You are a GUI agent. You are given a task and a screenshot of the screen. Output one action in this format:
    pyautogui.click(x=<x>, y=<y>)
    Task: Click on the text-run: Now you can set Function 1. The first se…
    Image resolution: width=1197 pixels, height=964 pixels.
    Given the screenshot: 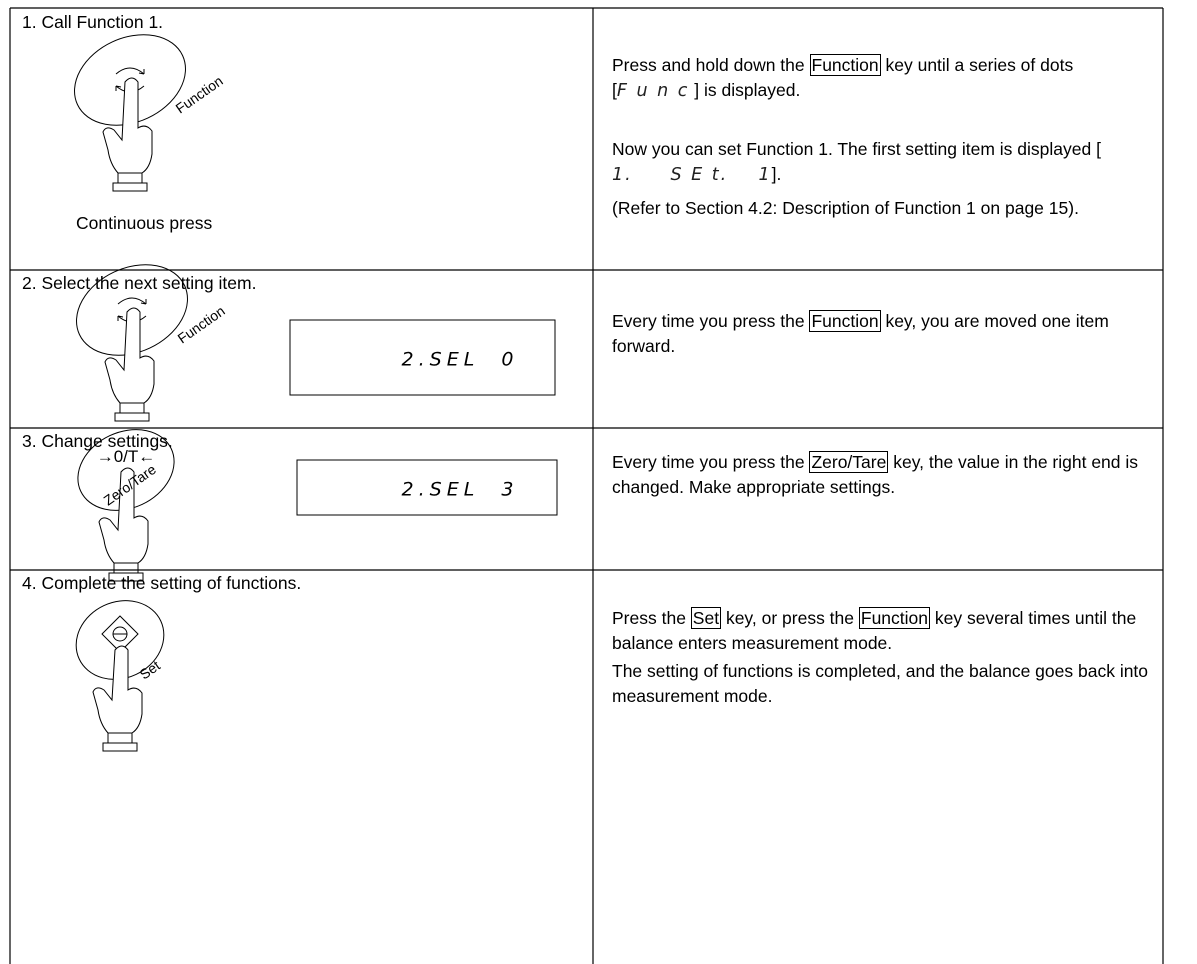 What is the action you would take?
    pyautogui.click(x=856, y=149)
    